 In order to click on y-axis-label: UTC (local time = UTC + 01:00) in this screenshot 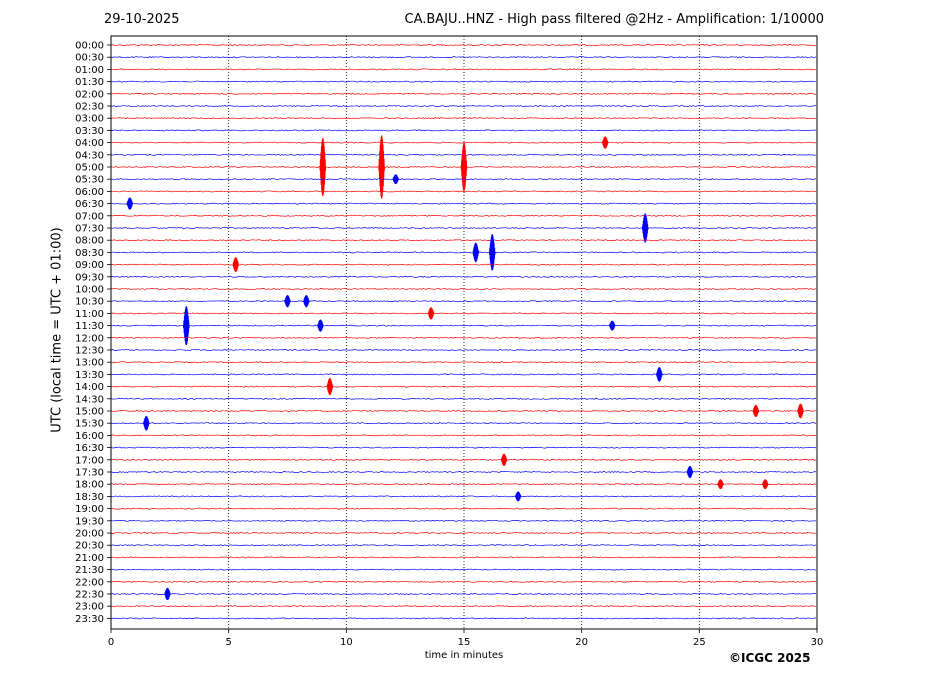, I will do `click(57, 330)`.